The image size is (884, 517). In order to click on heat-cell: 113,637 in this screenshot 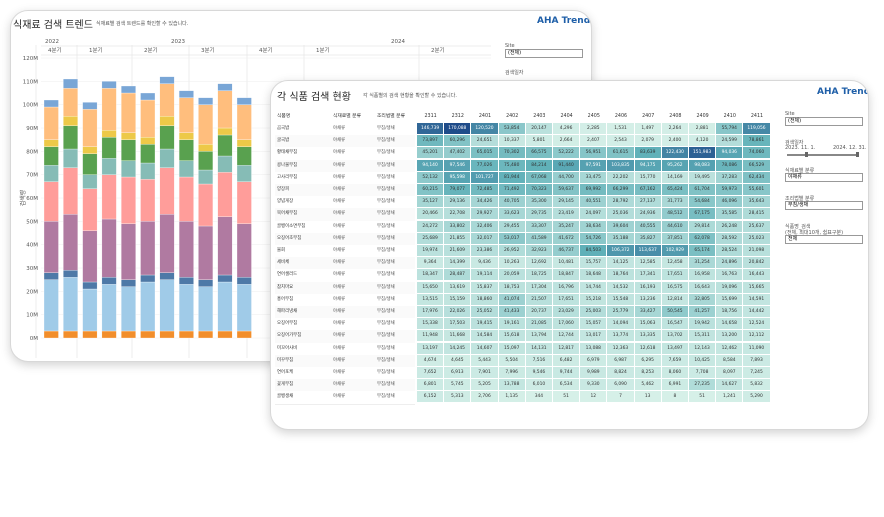, I will do `click(648, 251)`.